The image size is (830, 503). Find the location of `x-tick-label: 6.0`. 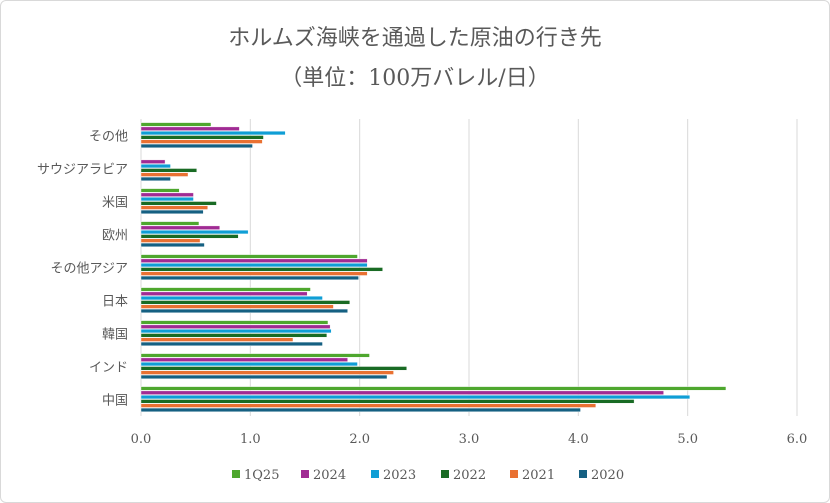

x-tick-label: 6.0 is located at coordinates (797, 439).